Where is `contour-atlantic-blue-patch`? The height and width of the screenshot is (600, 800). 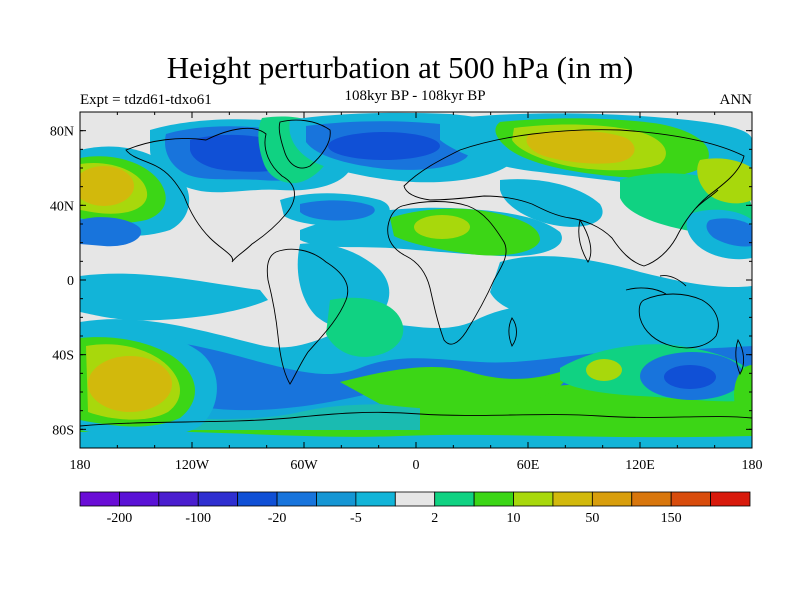
contour-atlantic-blue-patch is located at coordinates (337, 210).